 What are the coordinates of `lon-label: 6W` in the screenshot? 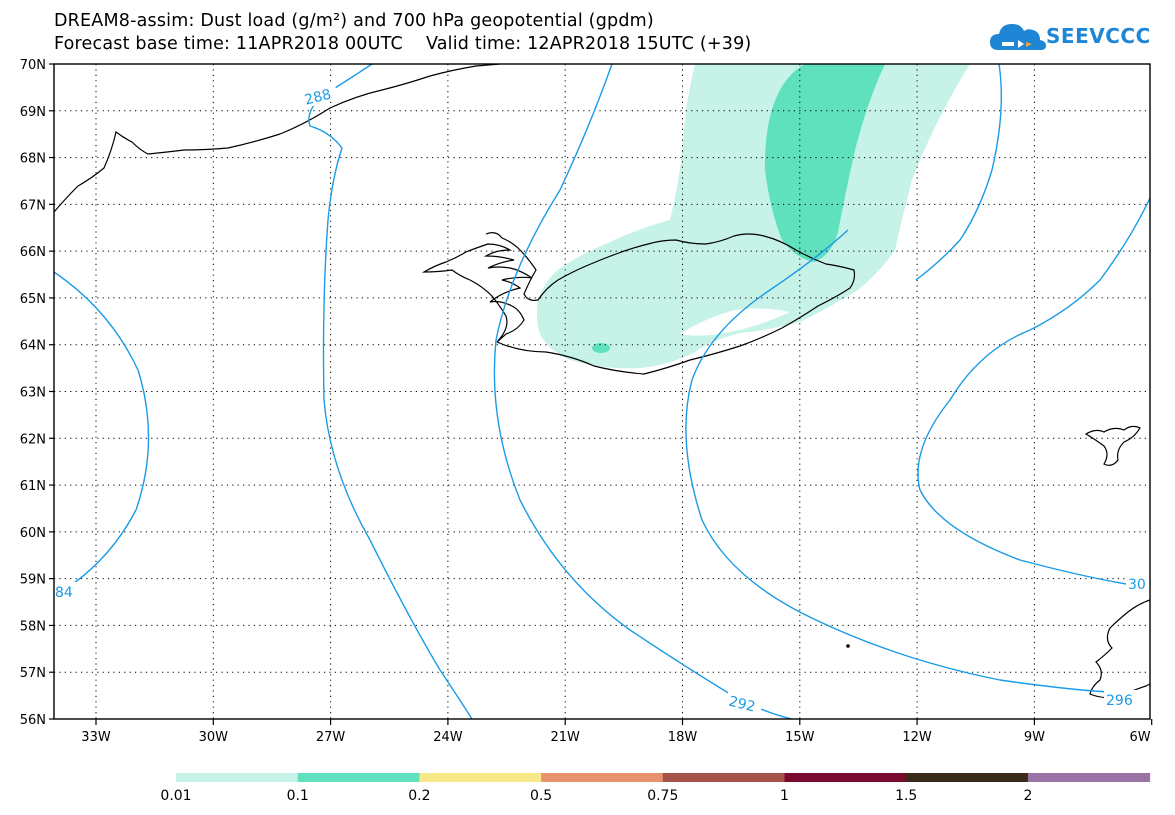 It's located at (1139, 737).